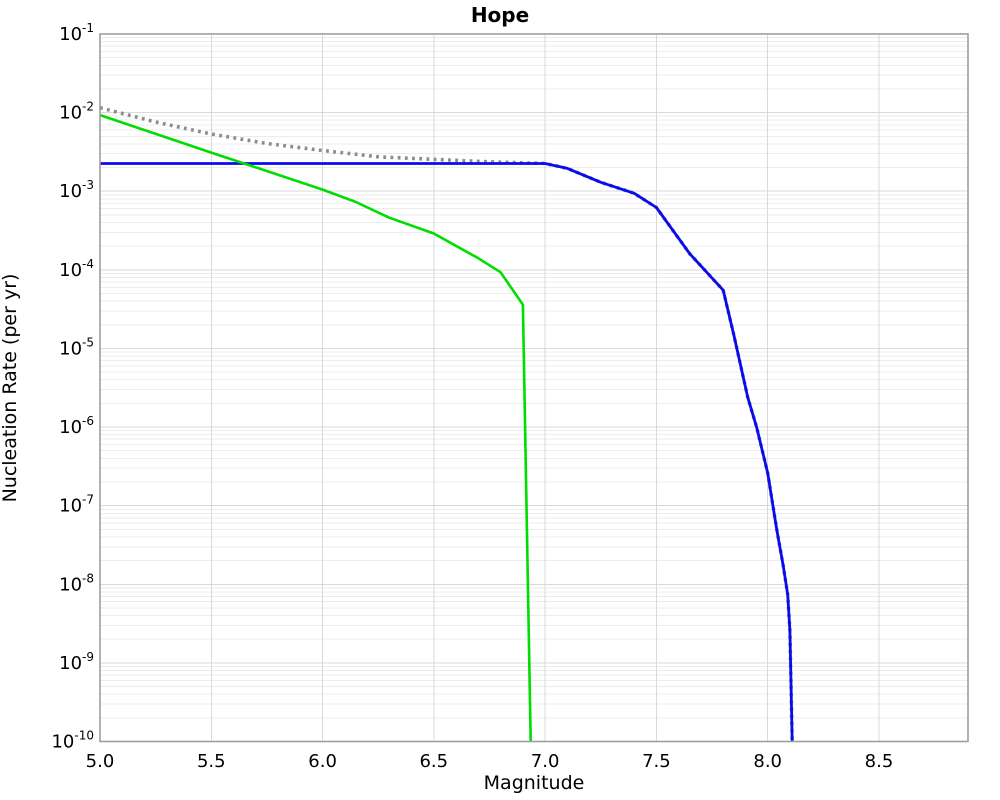  What do you see at coordinates (76, 269) in the screenshot?
I see `y-tick-label: 10⁻⁴` at bounding box center [76, 269].